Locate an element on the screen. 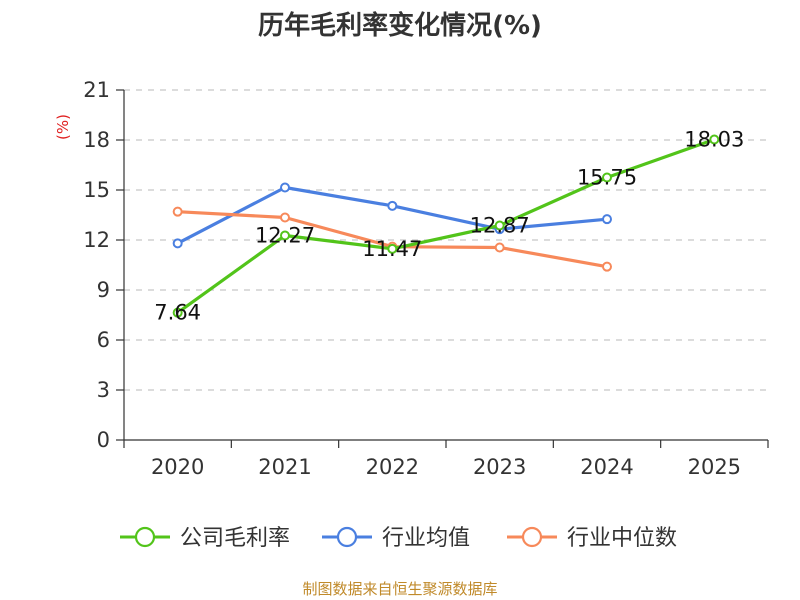  y-tick-label: 15 is located at coordinates (96, 190).